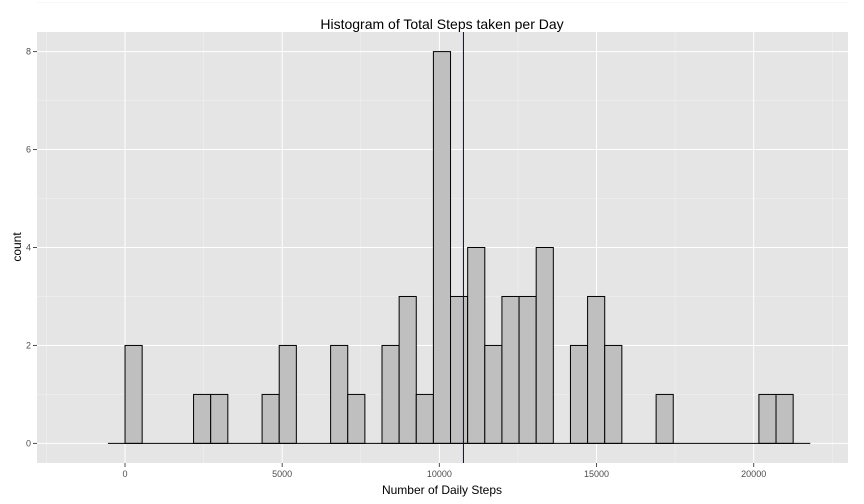 The image size is (864, 504). I want to click on y-tick-label: 6, so click(28, 150).